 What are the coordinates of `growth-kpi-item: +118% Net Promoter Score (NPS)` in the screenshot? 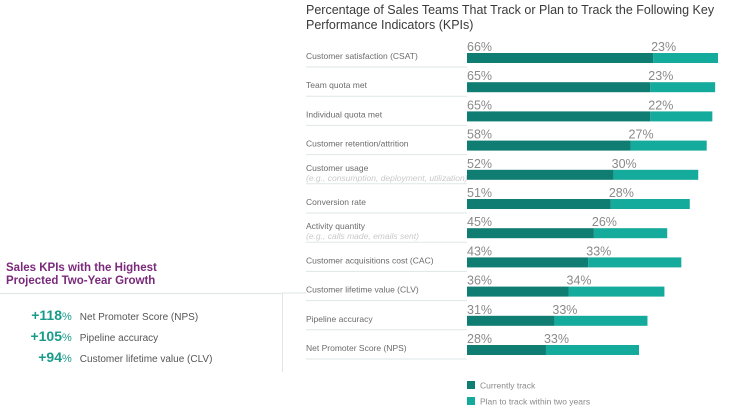 It's located at (99, 317).